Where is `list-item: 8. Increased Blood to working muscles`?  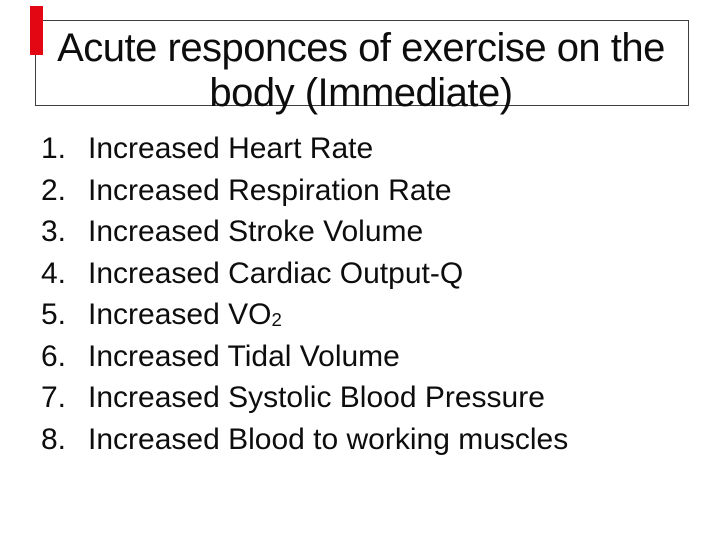
list-item: 8. Increased Blood to working muscles is located at coordinates (369, 440).